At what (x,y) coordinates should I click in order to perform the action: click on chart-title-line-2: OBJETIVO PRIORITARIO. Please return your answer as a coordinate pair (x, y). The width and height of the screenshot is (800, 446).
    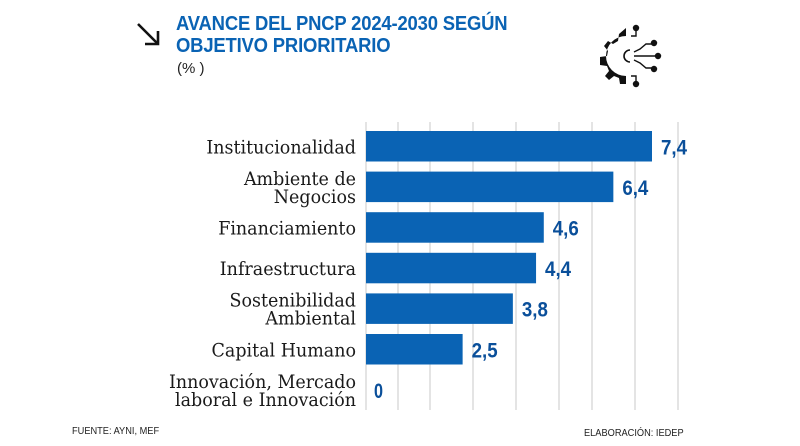
    Looking at the image, I should click on (283, 45).